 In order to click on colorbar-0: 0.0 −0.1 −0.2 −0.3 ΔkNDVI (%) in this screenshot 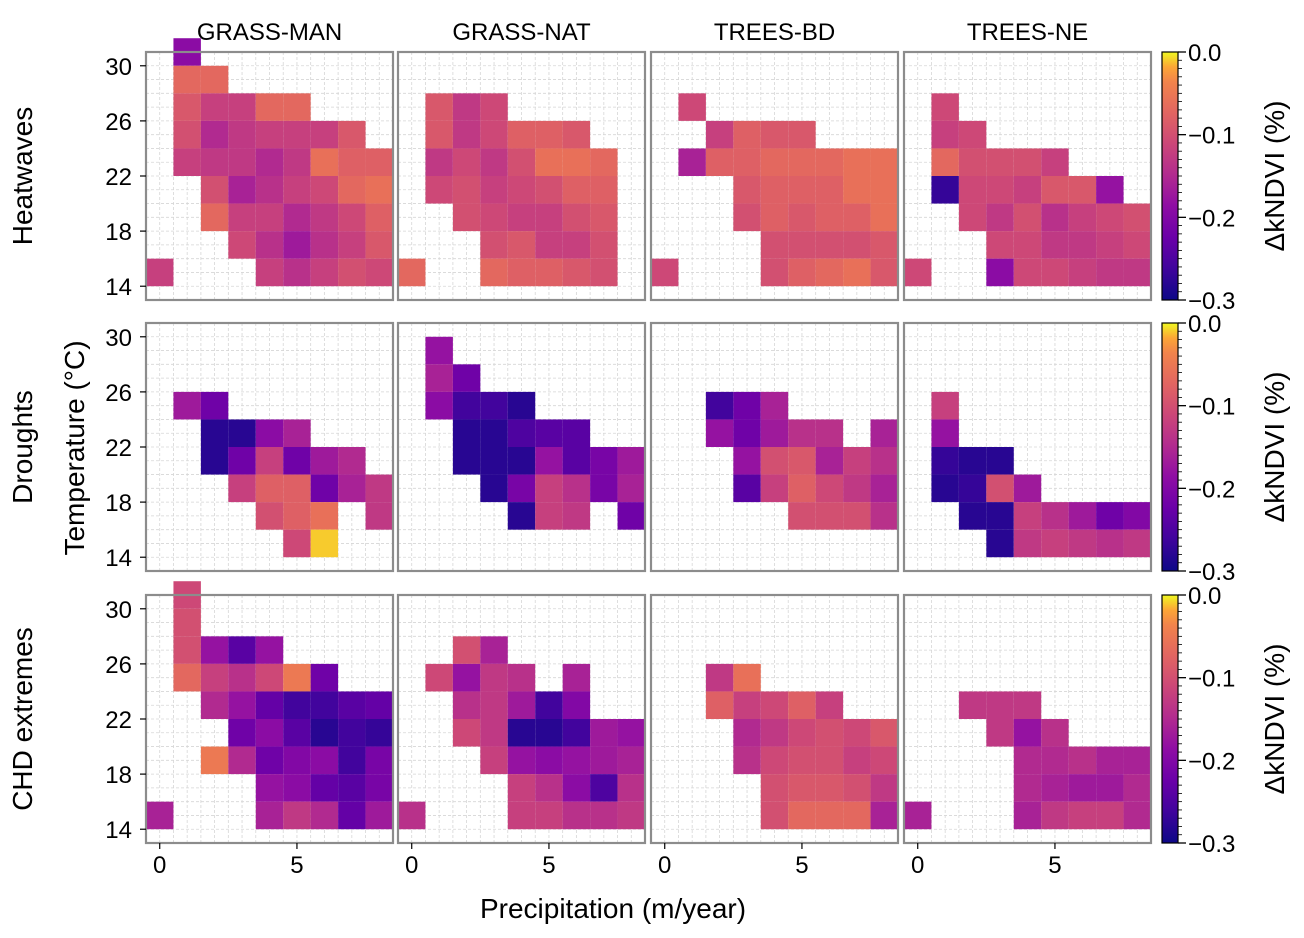, I will do `click(1225, 177)`.